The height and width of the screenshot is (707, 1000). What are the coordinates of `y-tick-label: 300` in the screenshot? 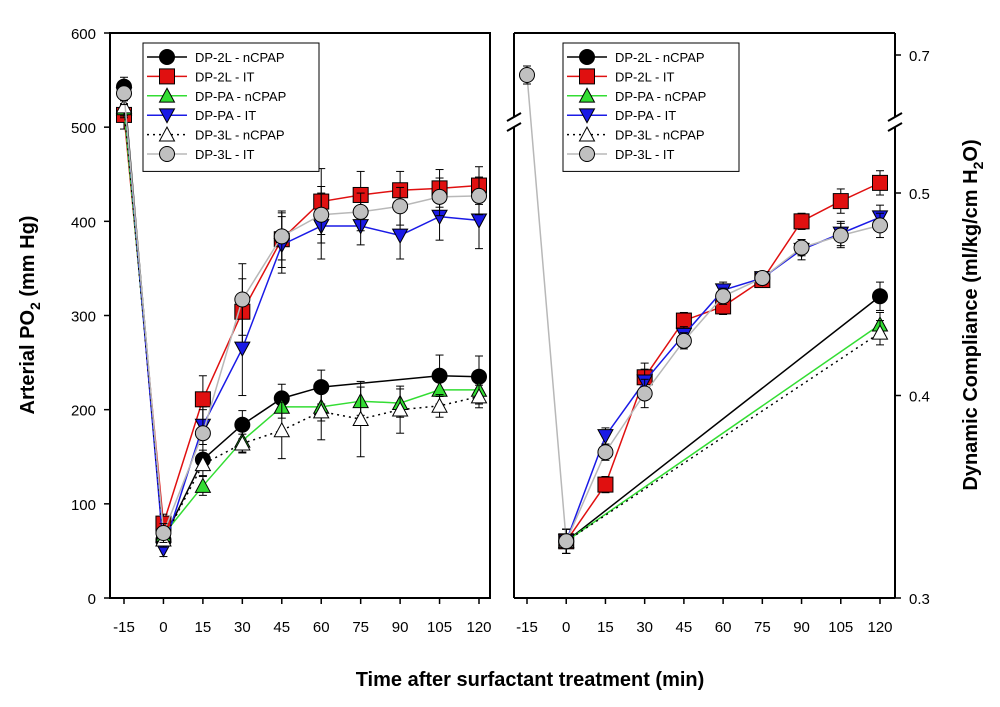 It's located at (83, 317).